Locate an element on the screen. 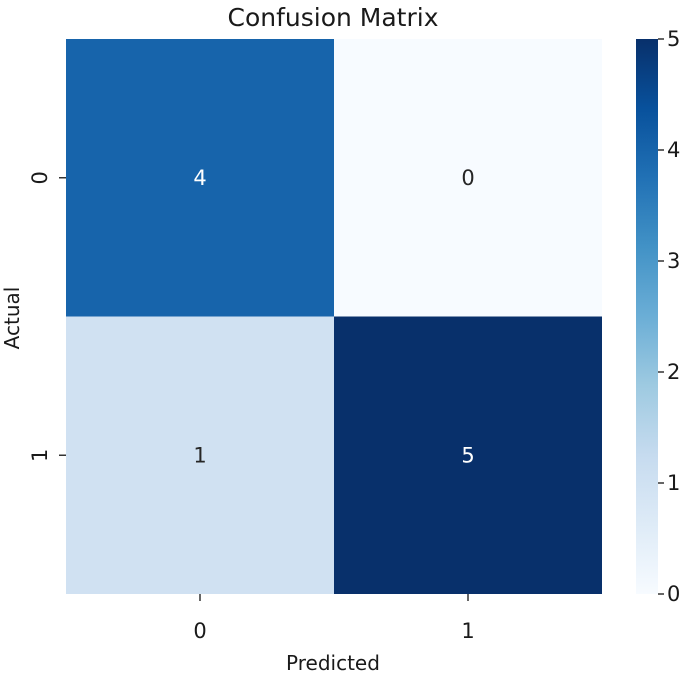 The height and width of the screenshot is (675, 685). x-tick-label: 1 is located at coordinates (467, 631).